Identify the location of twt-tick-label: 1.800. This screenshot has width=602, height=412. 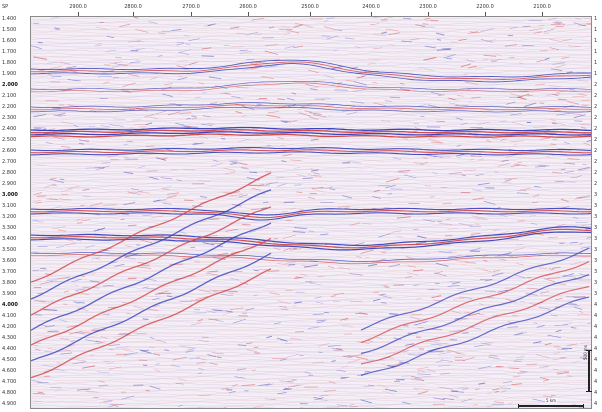
(9, 63).